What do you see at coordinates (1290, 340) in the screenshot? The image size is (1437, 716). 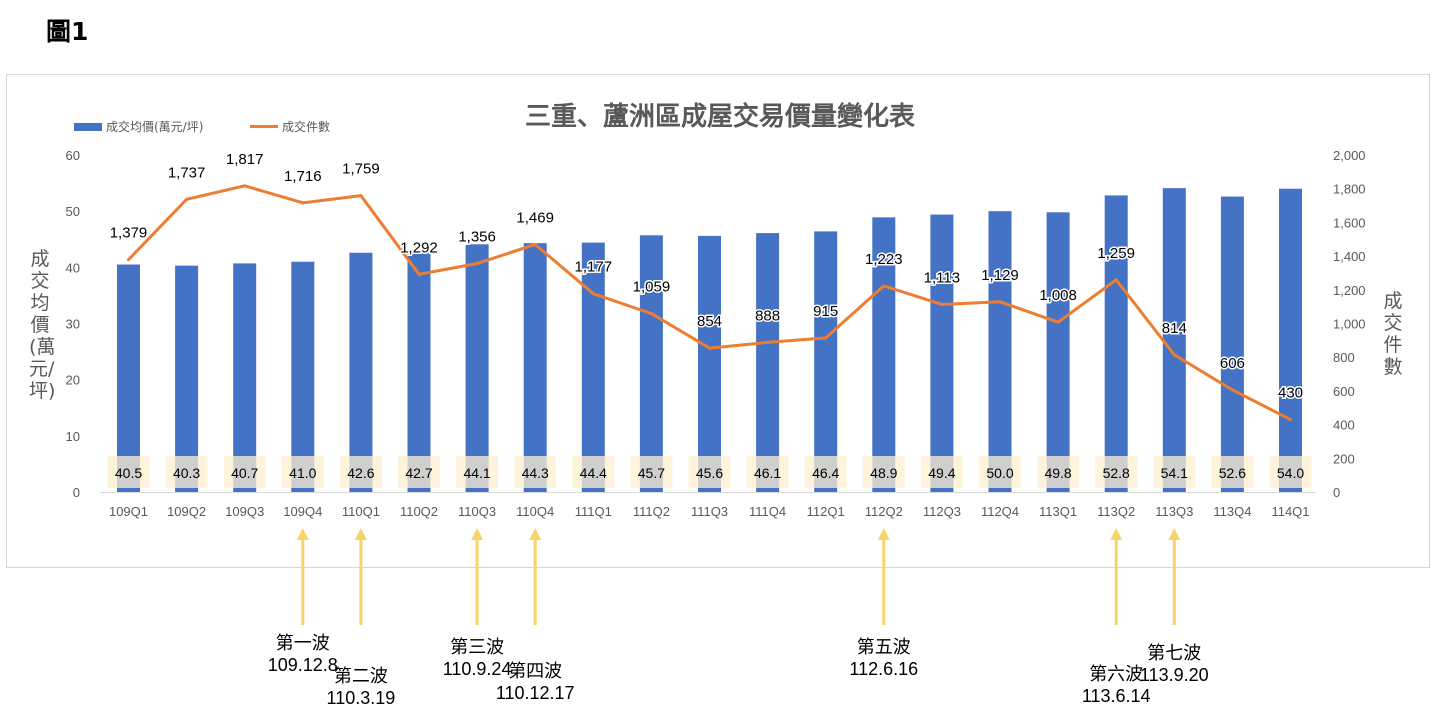 I see `bar-114Q1` at bounding box center [1290, 340].